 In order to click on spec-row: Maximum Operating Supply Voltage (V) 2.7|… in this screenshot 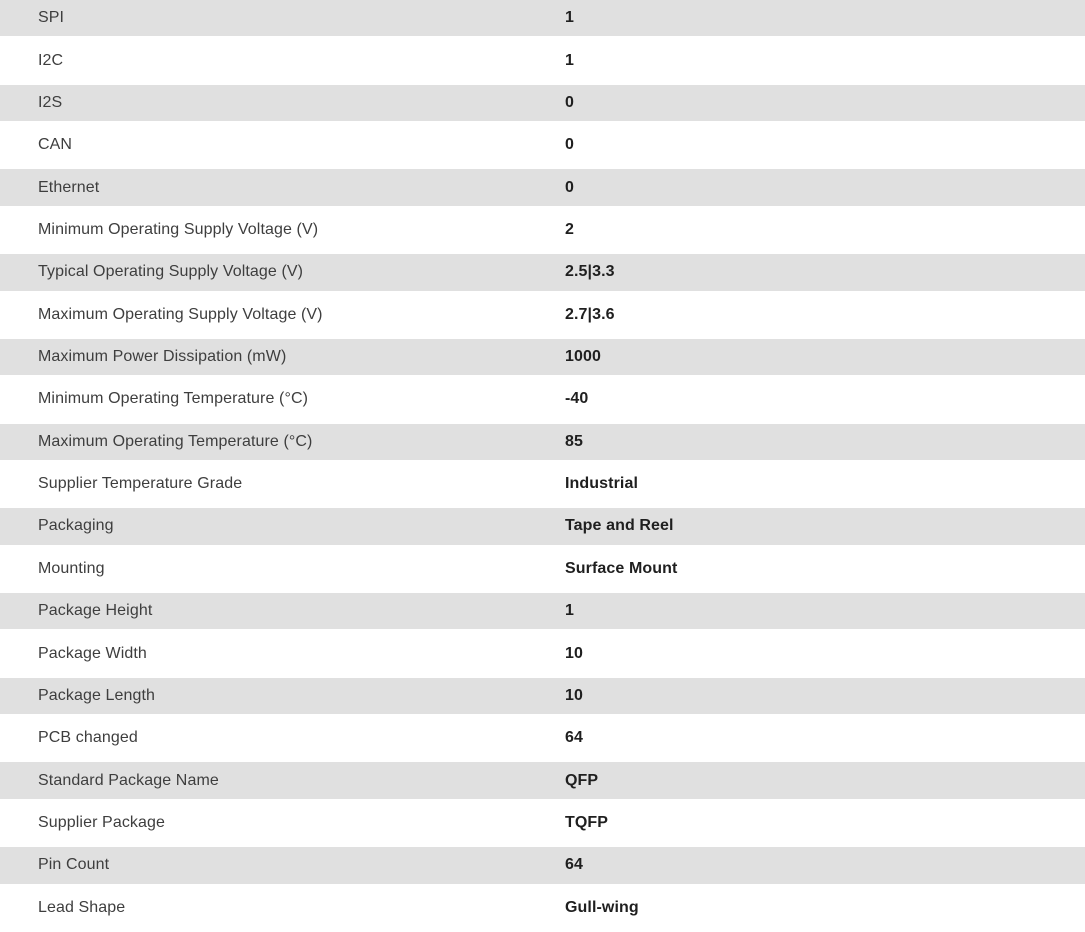, I will do `click(542, 318)`.